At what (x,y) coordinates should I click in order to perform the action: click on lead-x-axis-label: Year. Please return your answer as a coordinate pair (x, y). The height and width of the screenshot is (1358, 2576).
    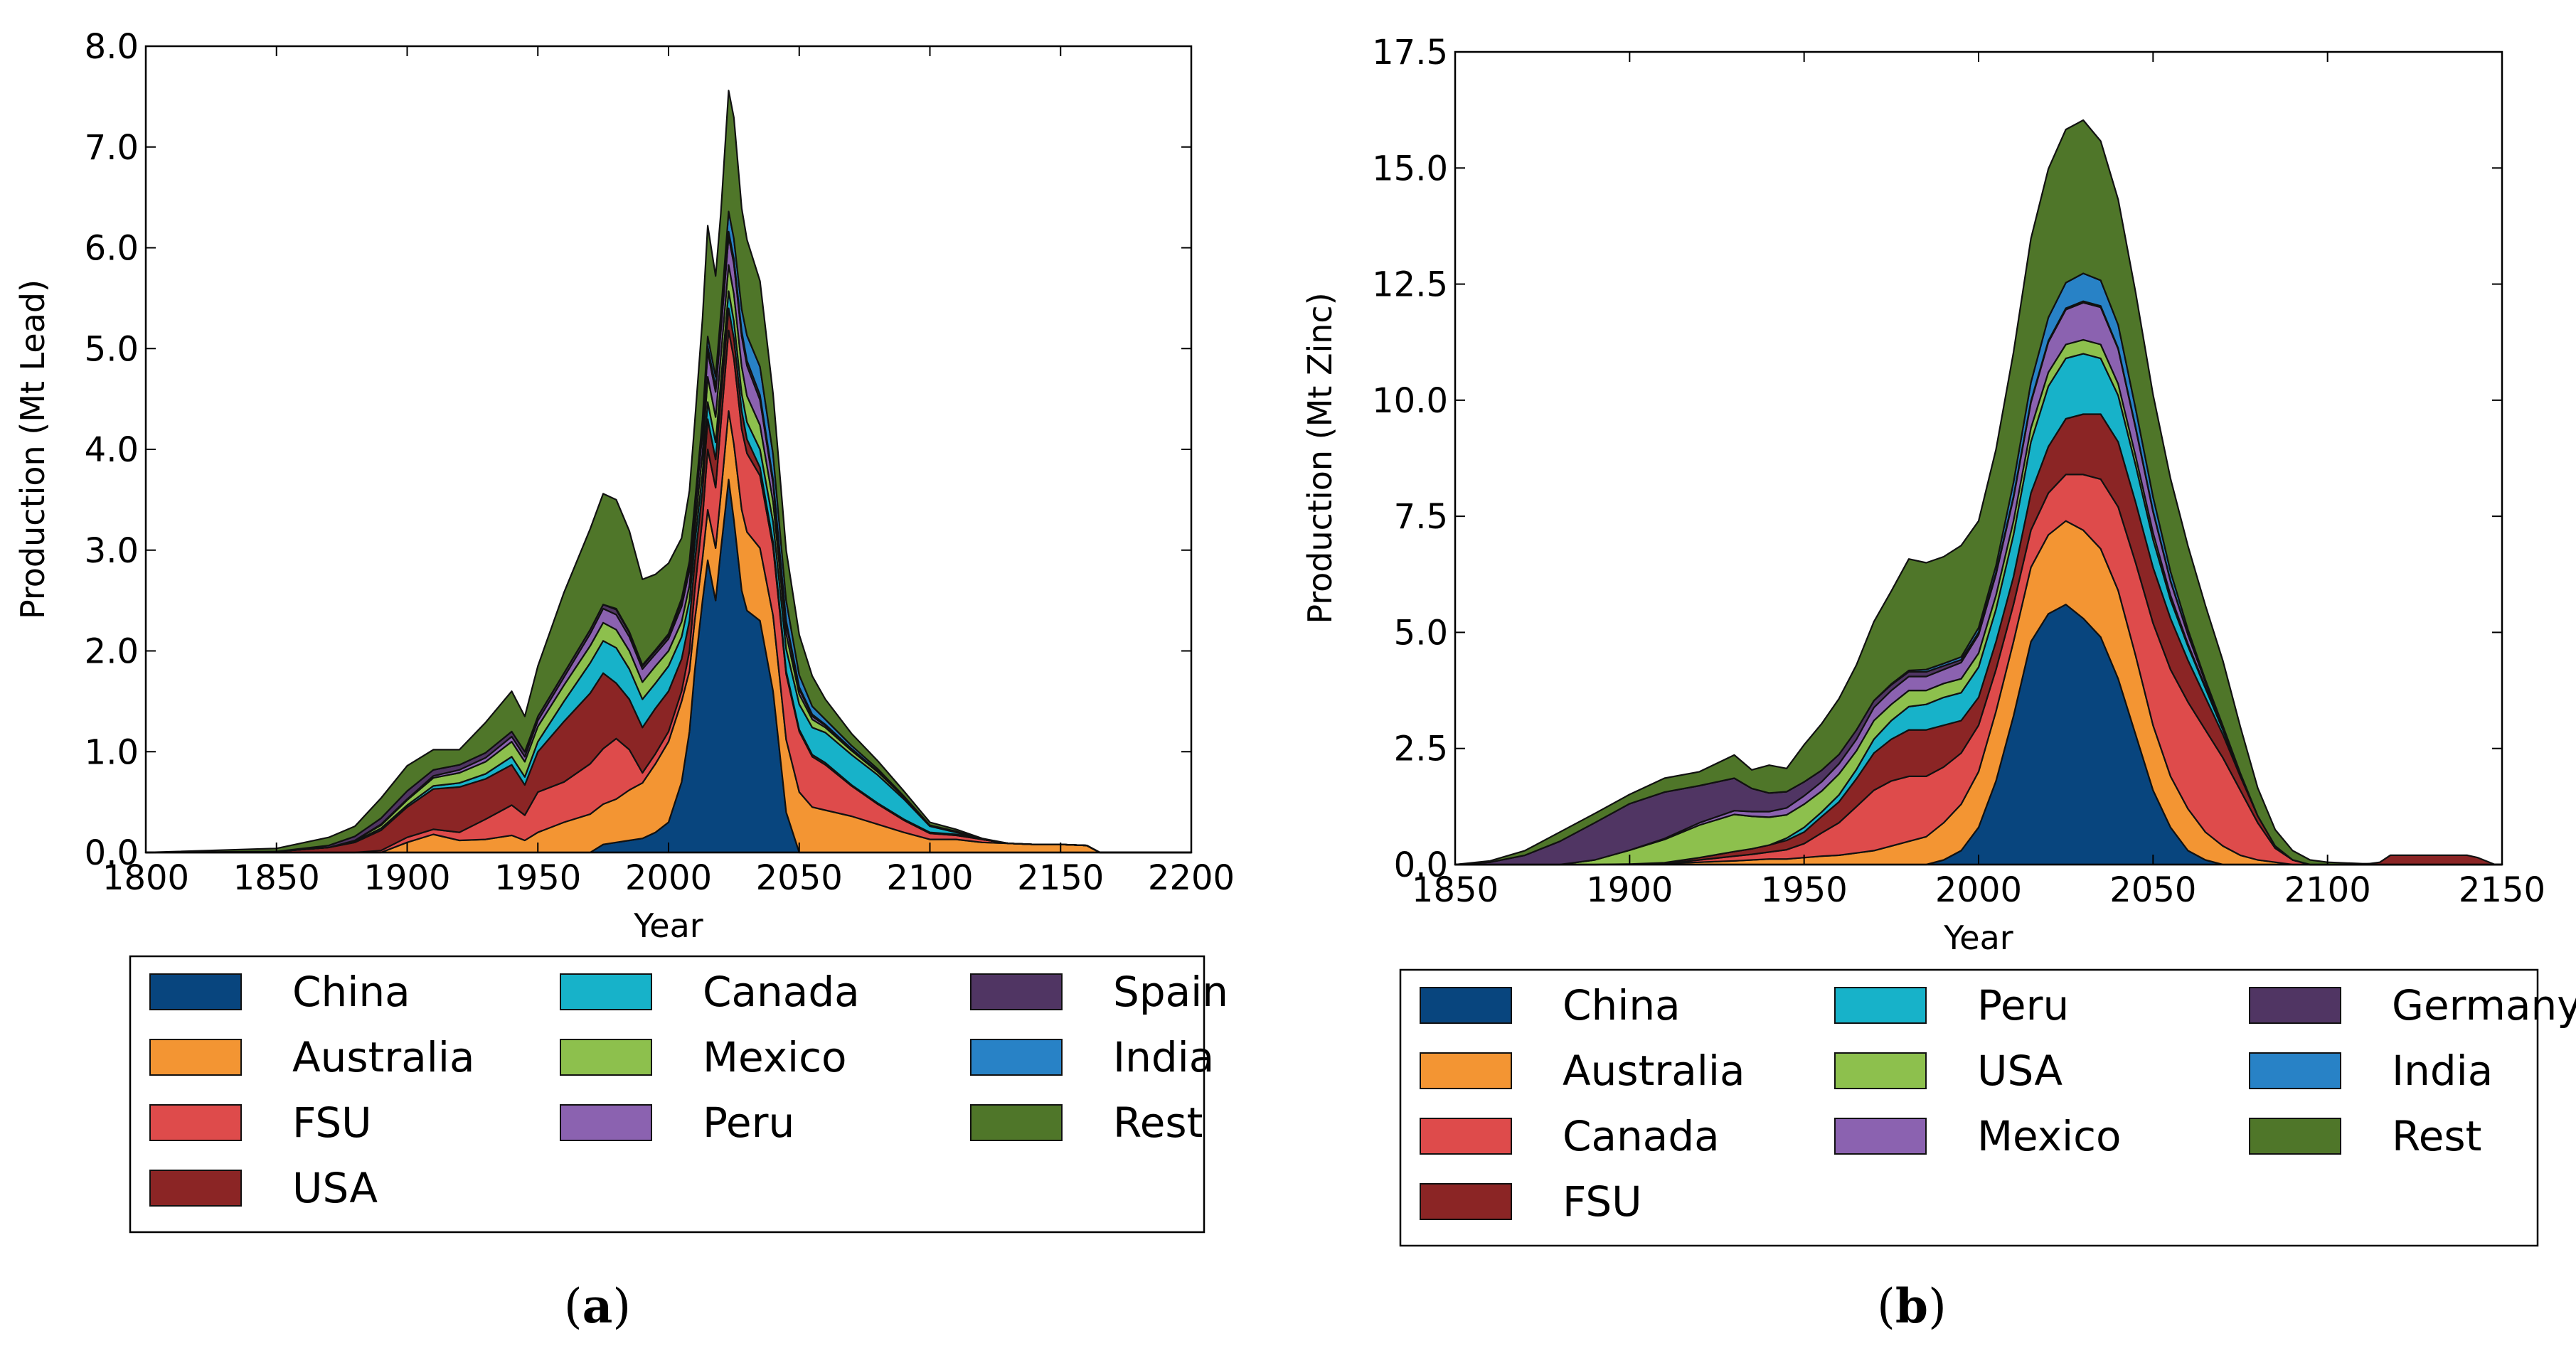
    Looking at the image, I should click on (668, 926).